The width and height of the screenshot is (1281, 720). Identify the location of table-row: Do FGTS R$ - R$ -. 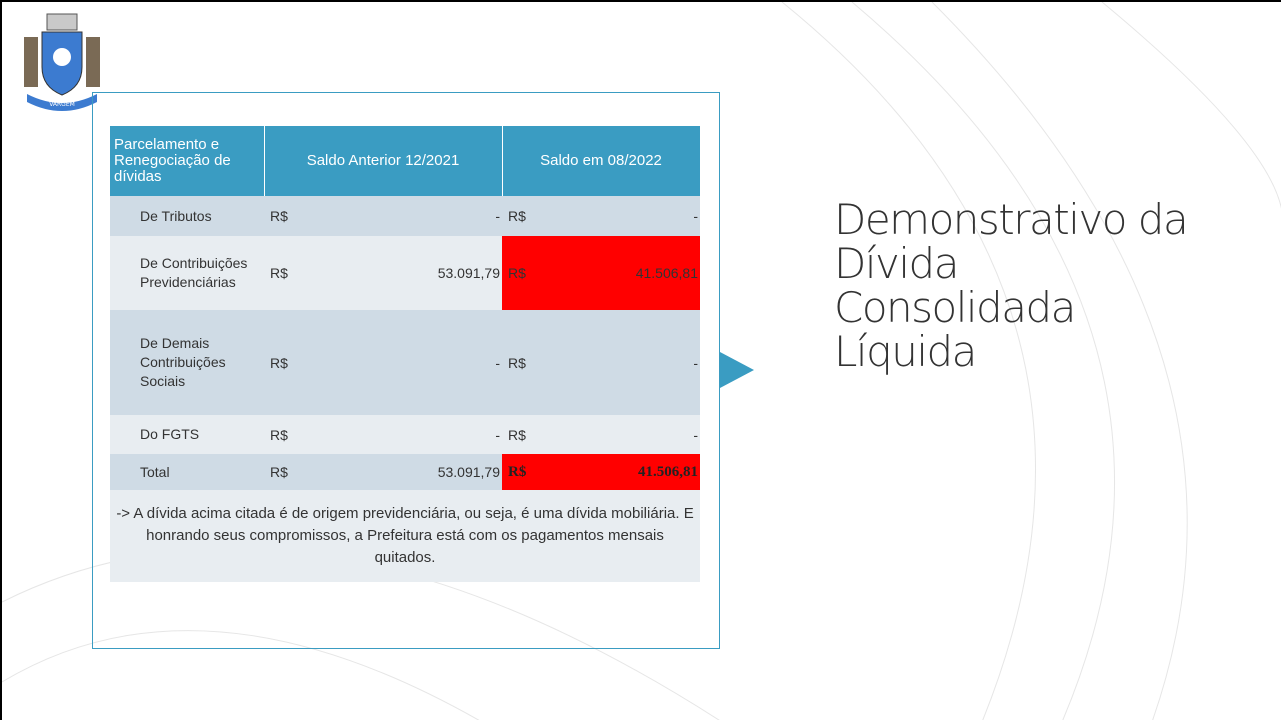
(405, 434).